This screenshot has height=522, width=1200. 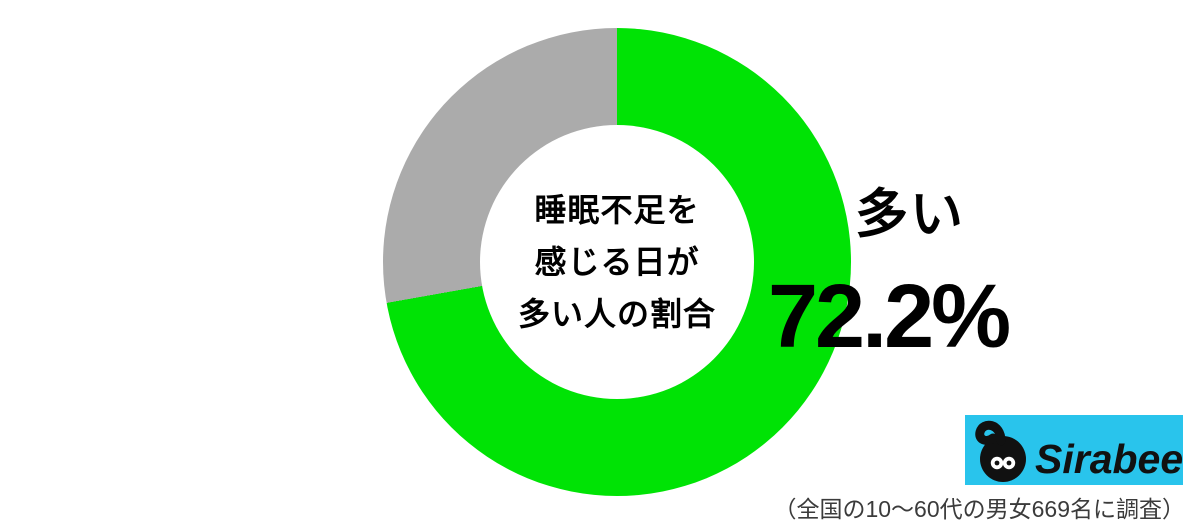 I want to click on chart-title-line-3: 多い人の割合, so click(x=616, y=314).